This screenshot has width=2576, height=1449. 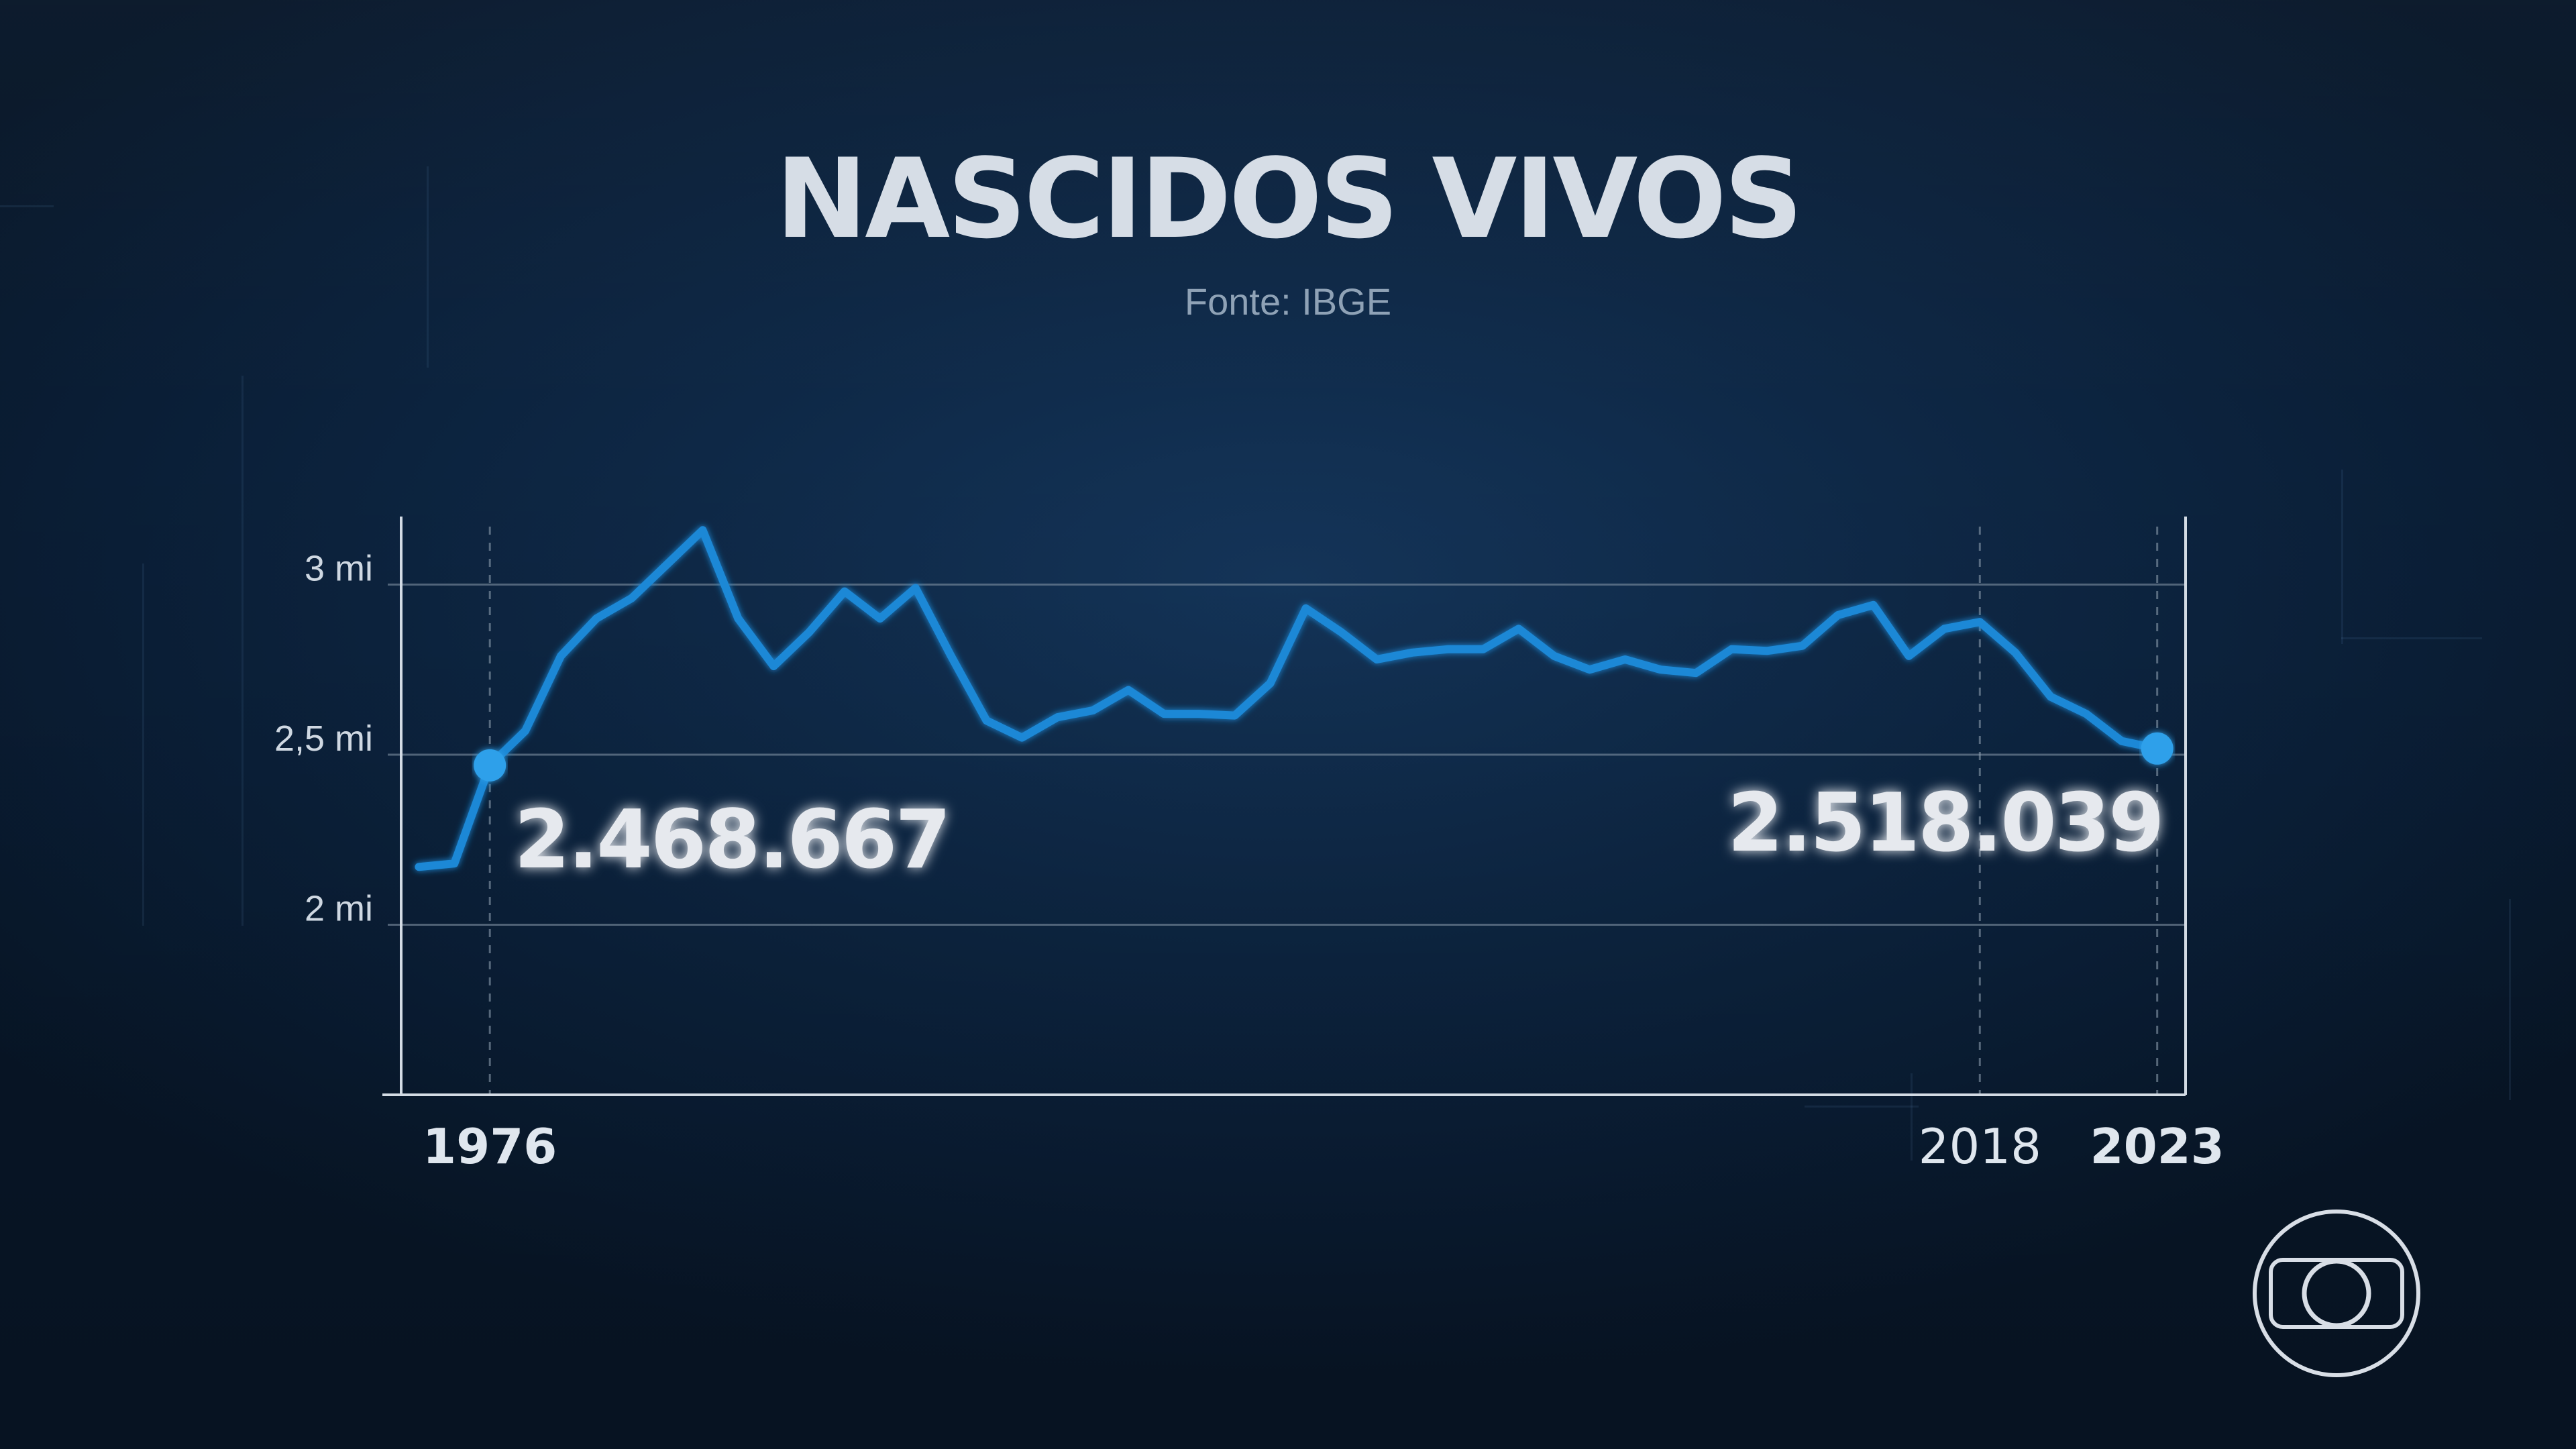 I want to click on y-tick-label: 2,5 mi, so click(x=323, y=738).